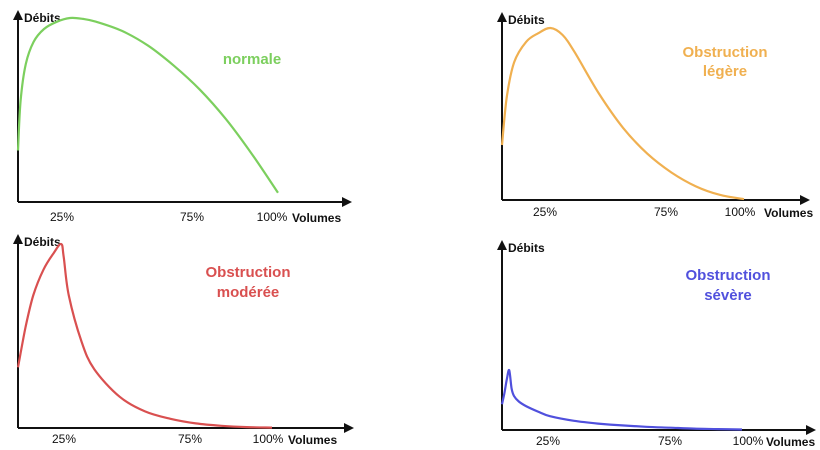 This screenshot has height=450, width=820. What do you see at coordinates (502, 245) in the screenshot?
I see `chart-4-y-axis-arrow` at bounding box center [502, 245].